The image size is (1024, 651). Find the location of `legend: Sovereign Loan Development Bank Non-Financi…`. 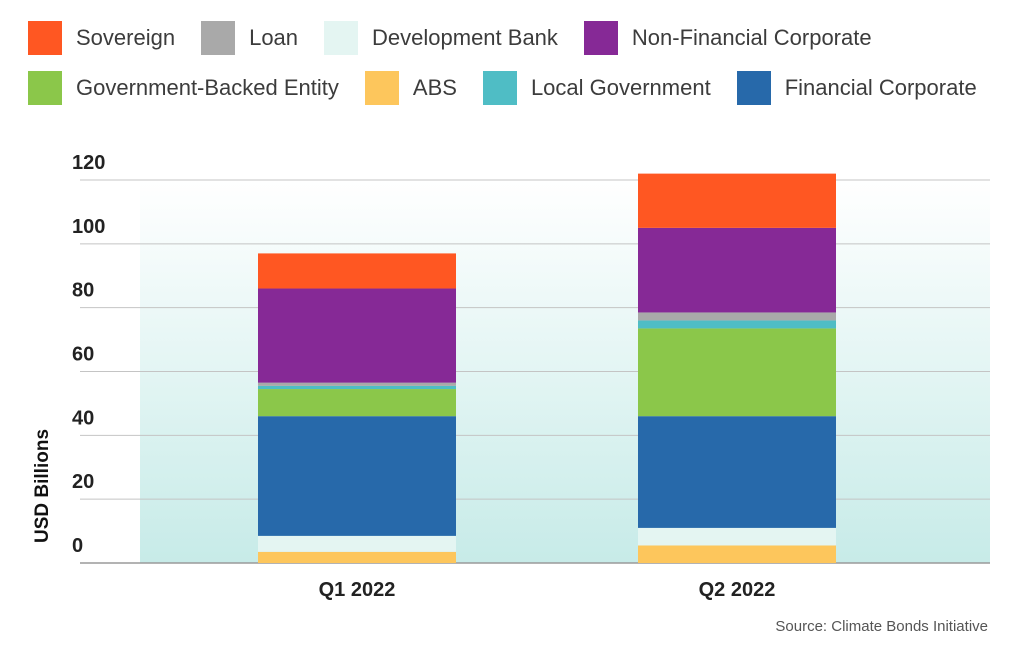

legend: Sovereign Loan Development Bank Non-Financi… is located at coordinates (518, 68).